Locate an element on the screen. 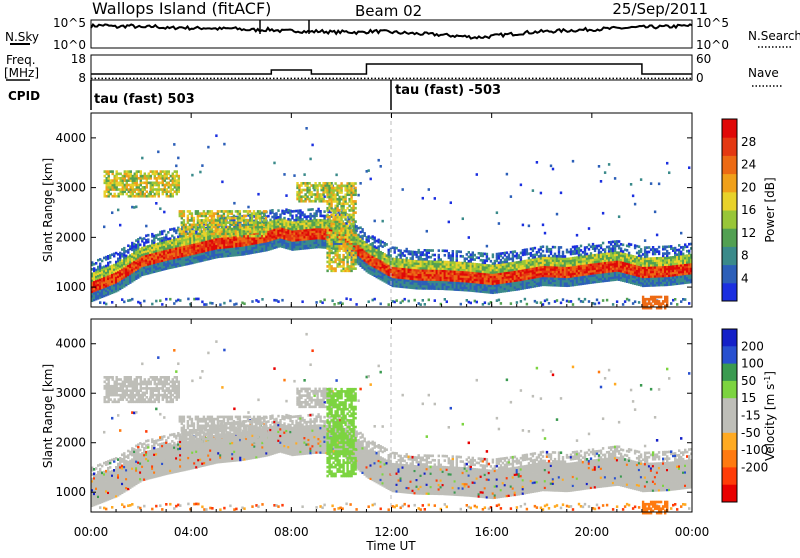 This screenshot has height=558, width=800. cpid-label: CPID is located at coordinates (24, 96).